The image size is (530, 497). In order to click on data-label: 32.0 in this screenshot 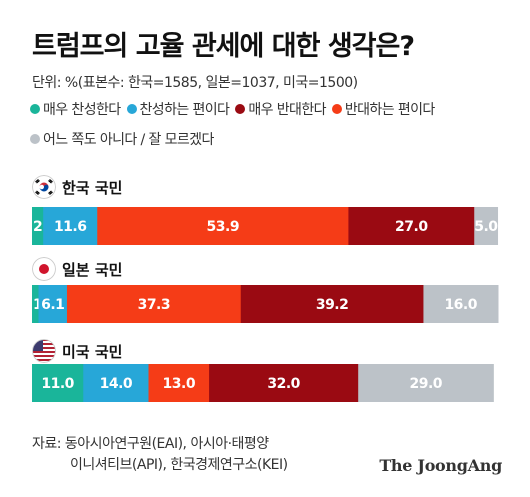, I will do `click(283, 384)`.